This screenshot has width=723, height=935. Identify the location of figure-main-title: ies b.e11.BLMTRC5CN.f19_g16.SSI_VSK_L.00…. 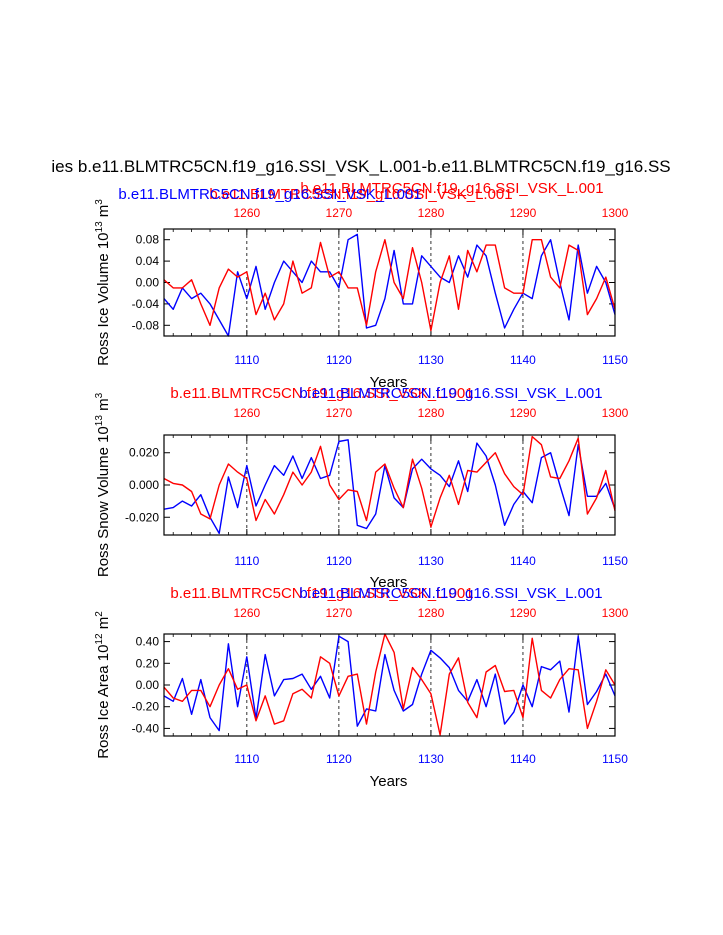
(360, 166).